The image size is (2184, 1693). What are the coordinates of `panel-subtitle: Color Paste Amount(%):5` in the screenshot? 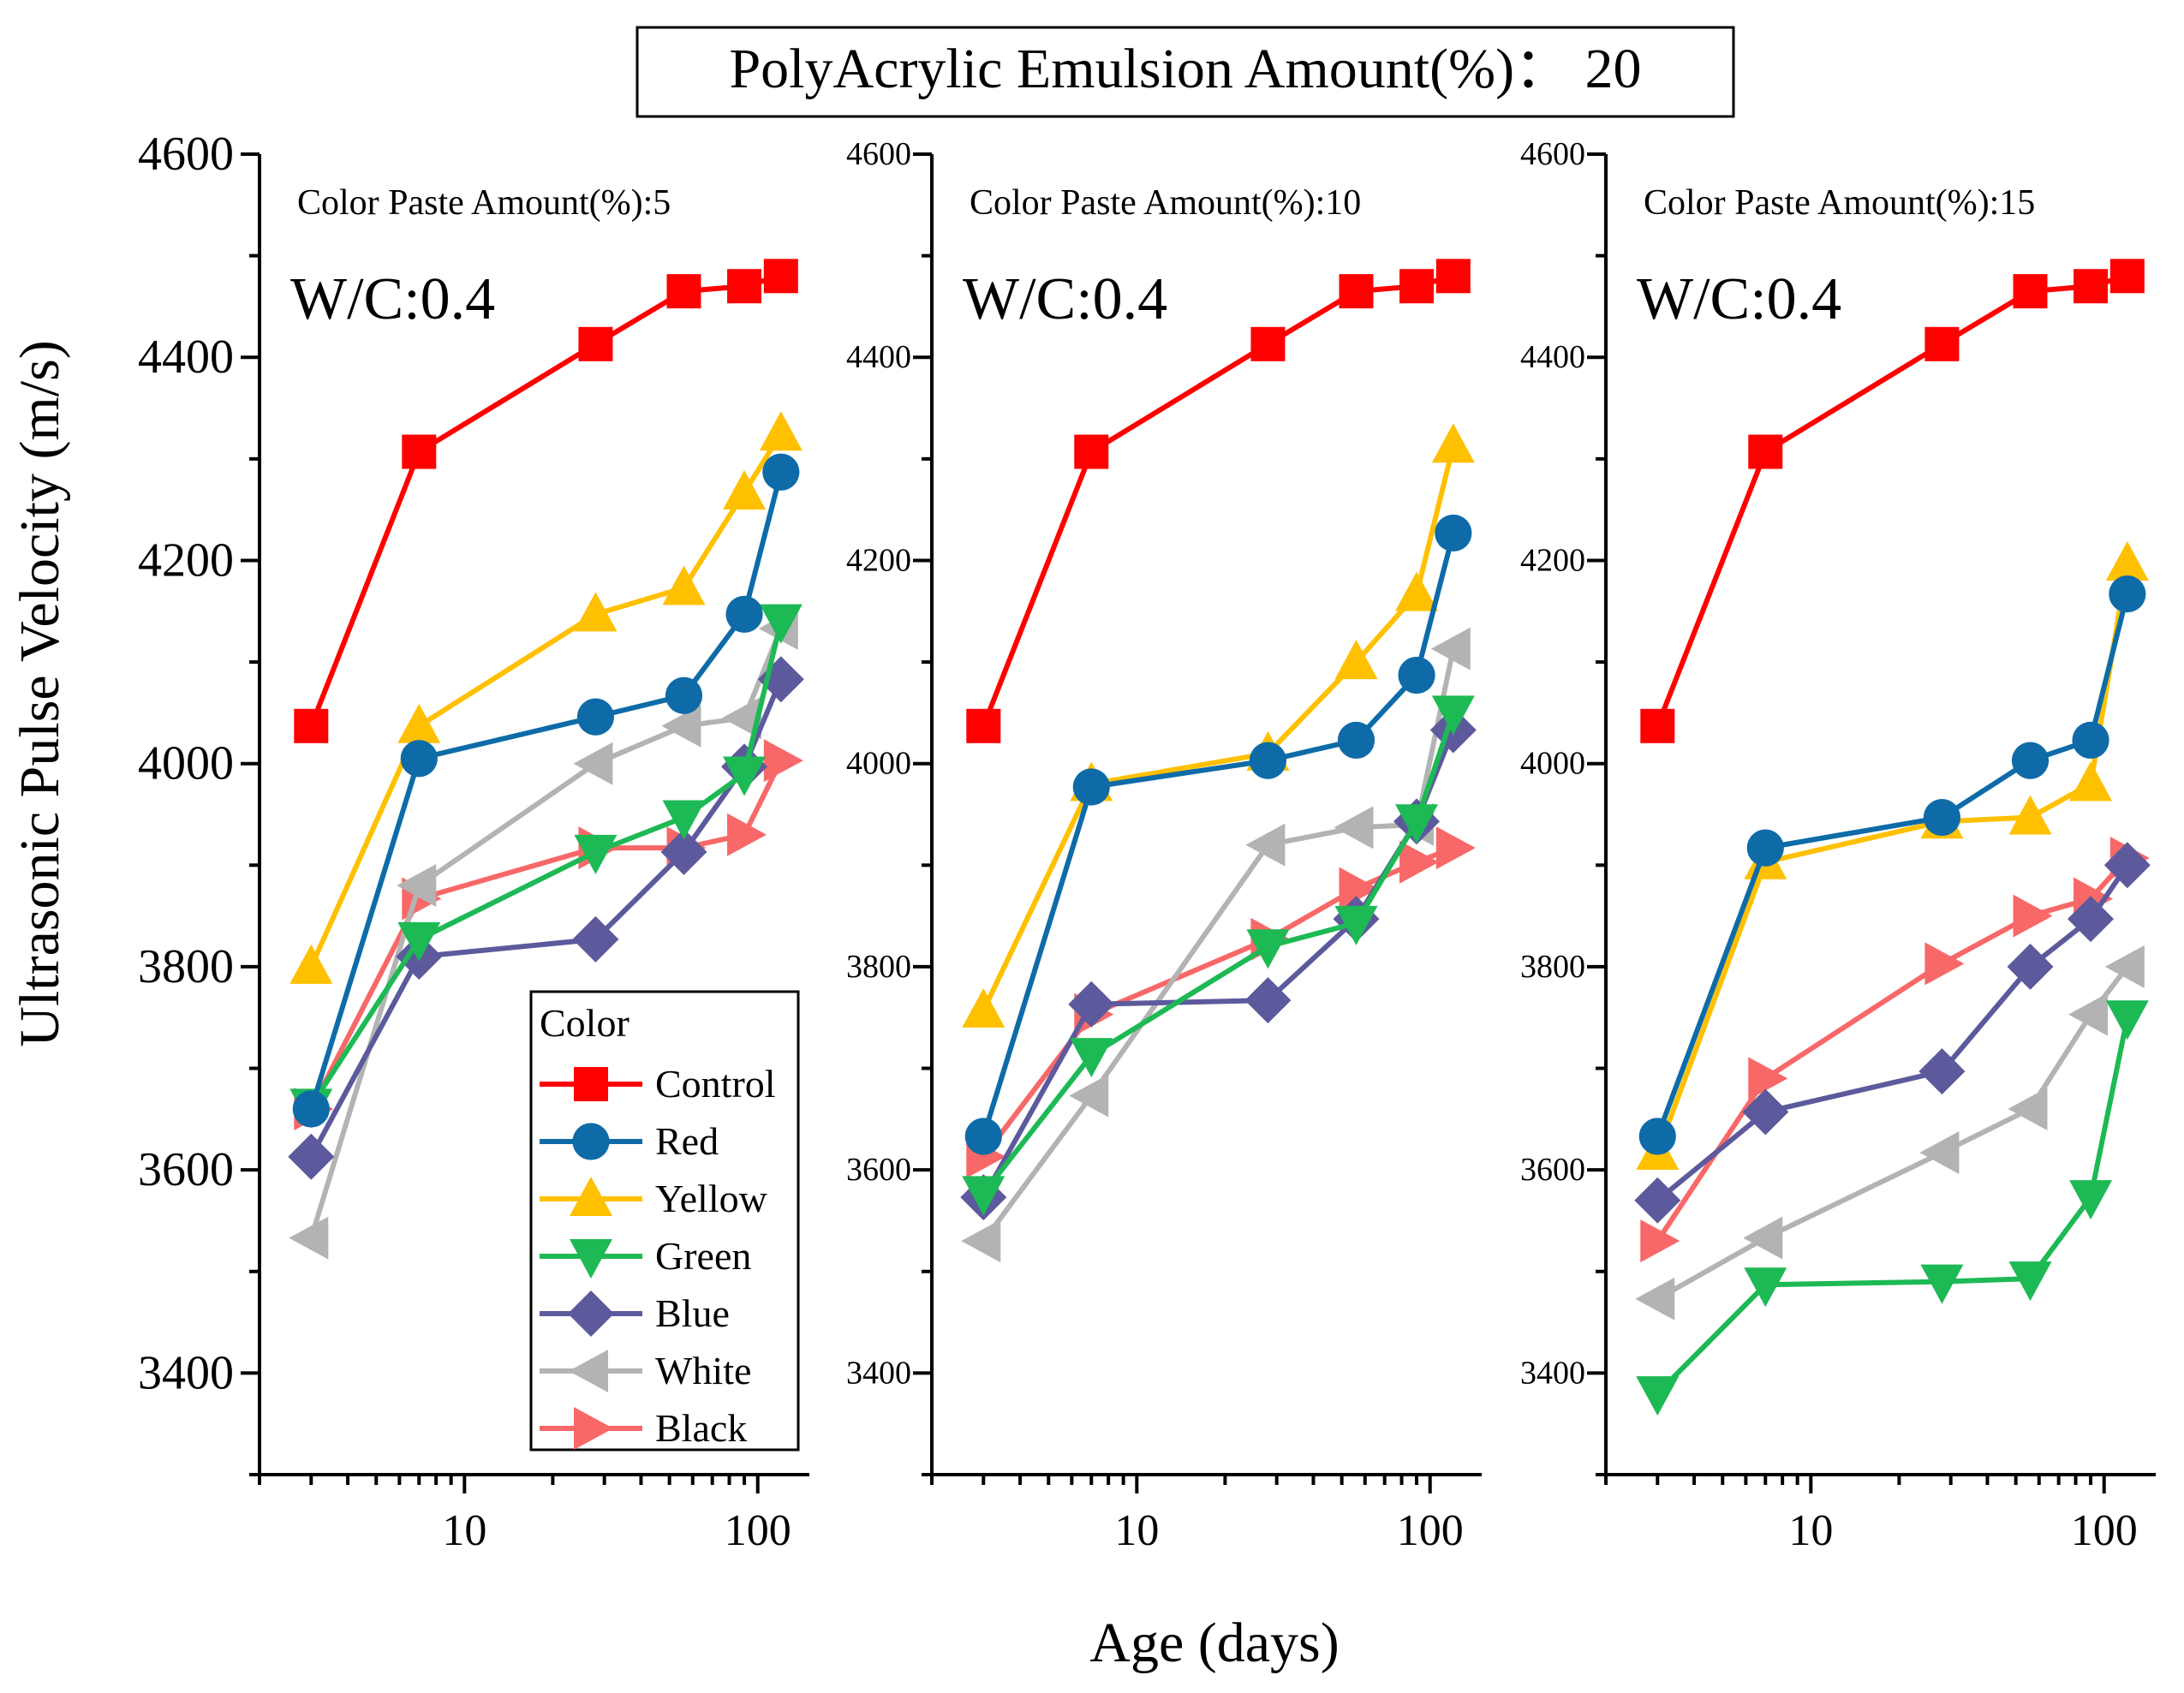 It's located at (484, 203).